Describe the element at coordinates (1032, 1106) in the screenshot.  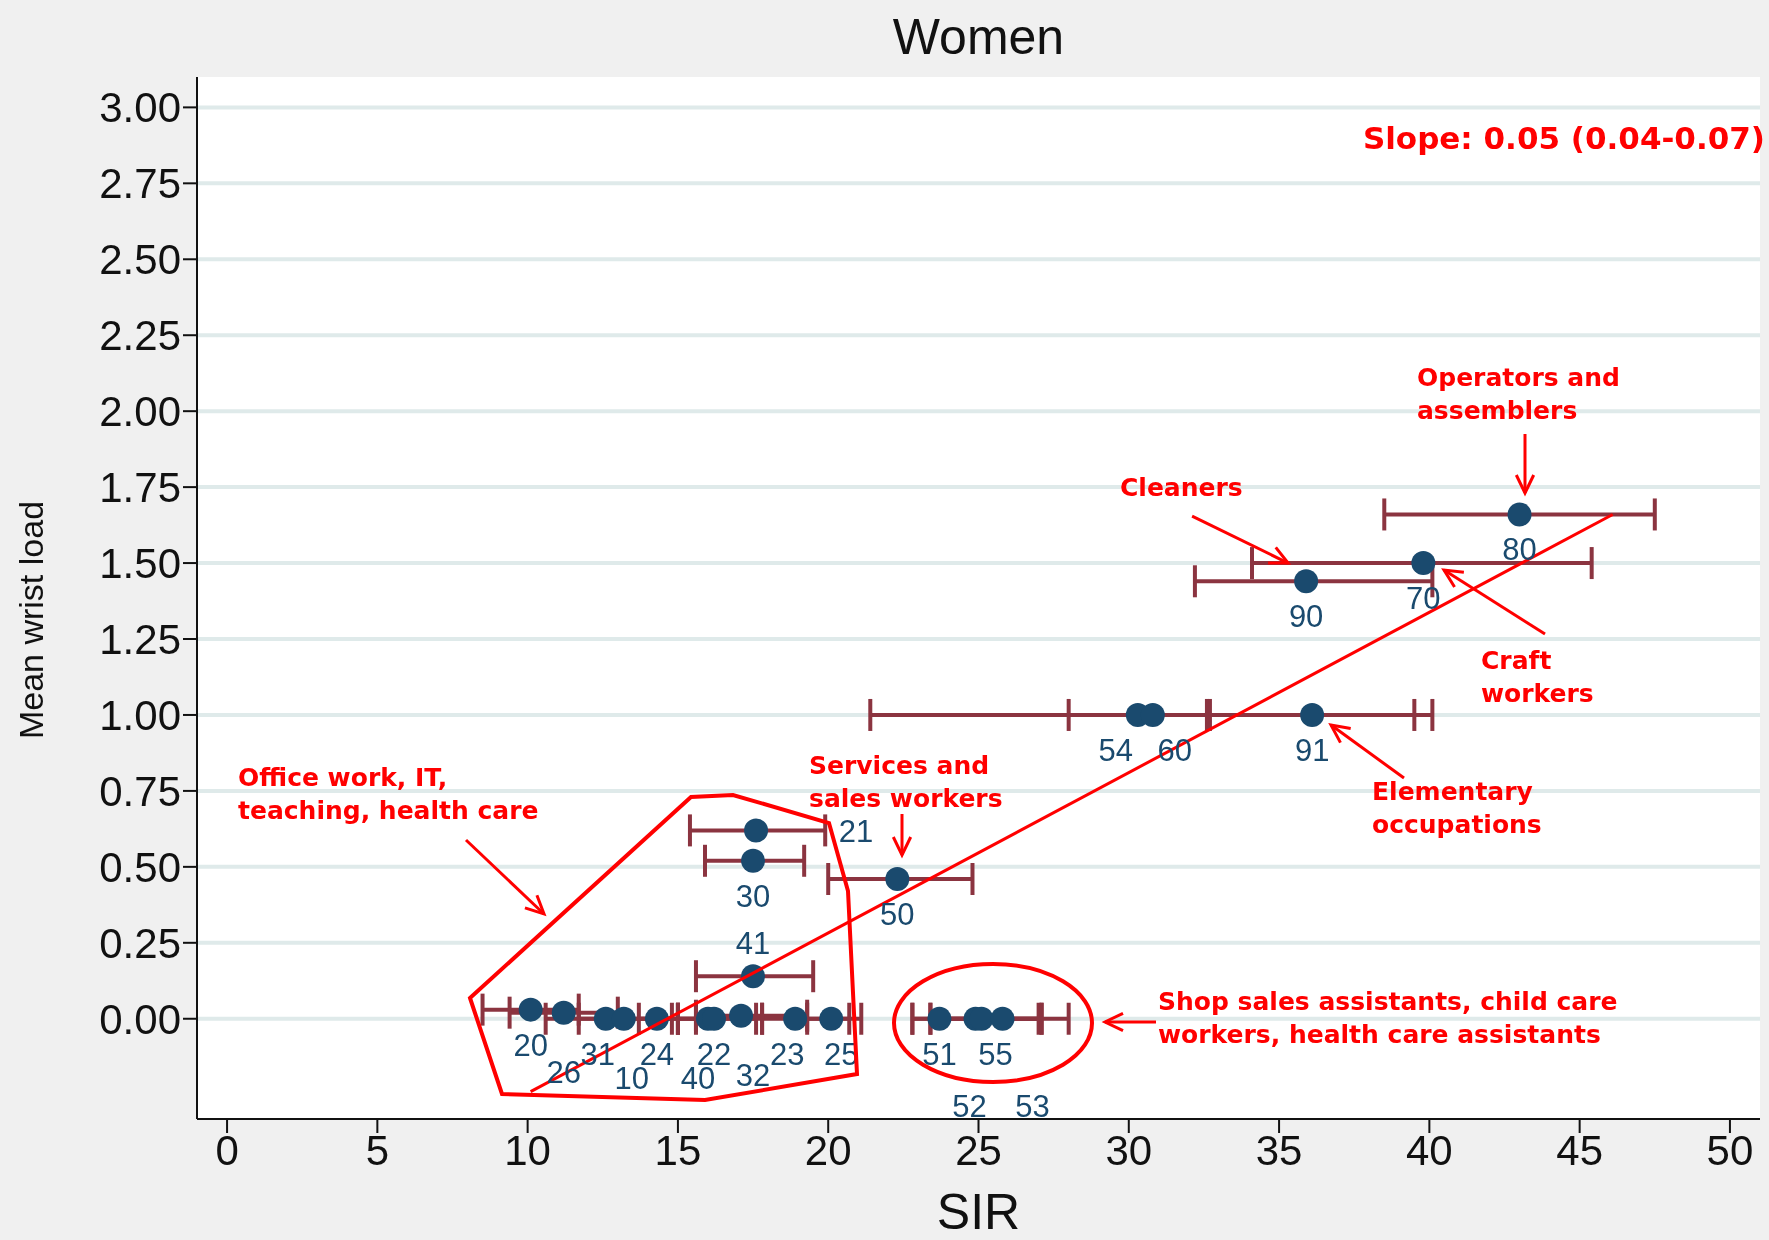
I see `annotation: 53` at that location.